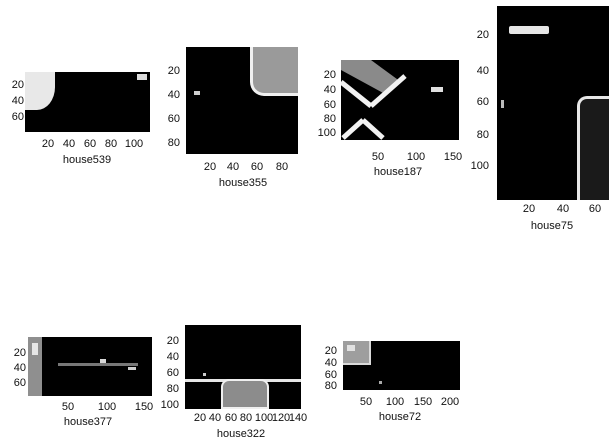 Image resolution: width=609 pixels, height=441 pixels. I want to click on panel-title: house377, so click(88, 422).